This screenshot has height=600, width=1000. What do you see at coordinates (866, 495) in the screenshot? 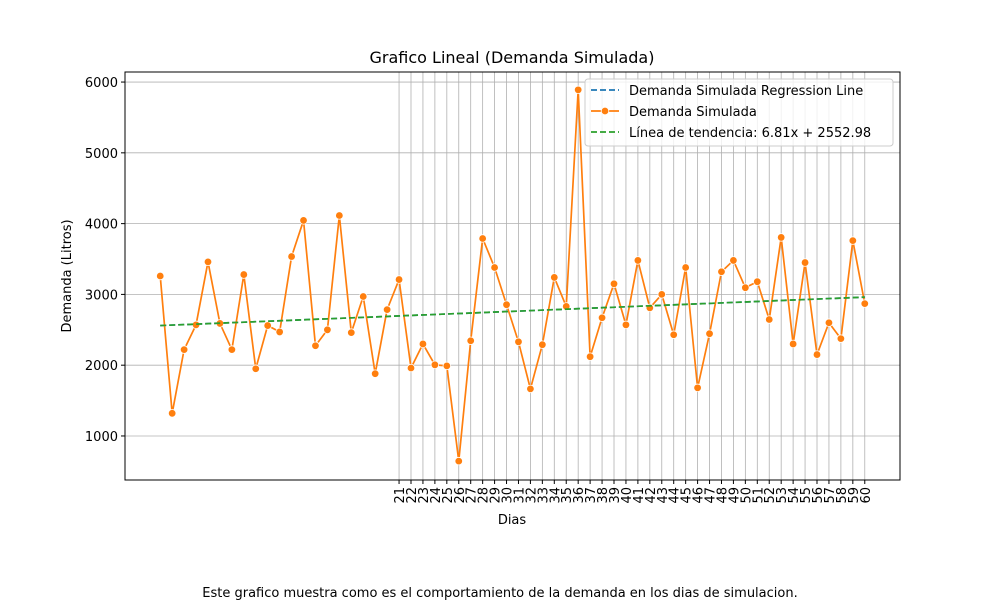
I see `x-tick-label: 60` at bounding box center [866, 495].